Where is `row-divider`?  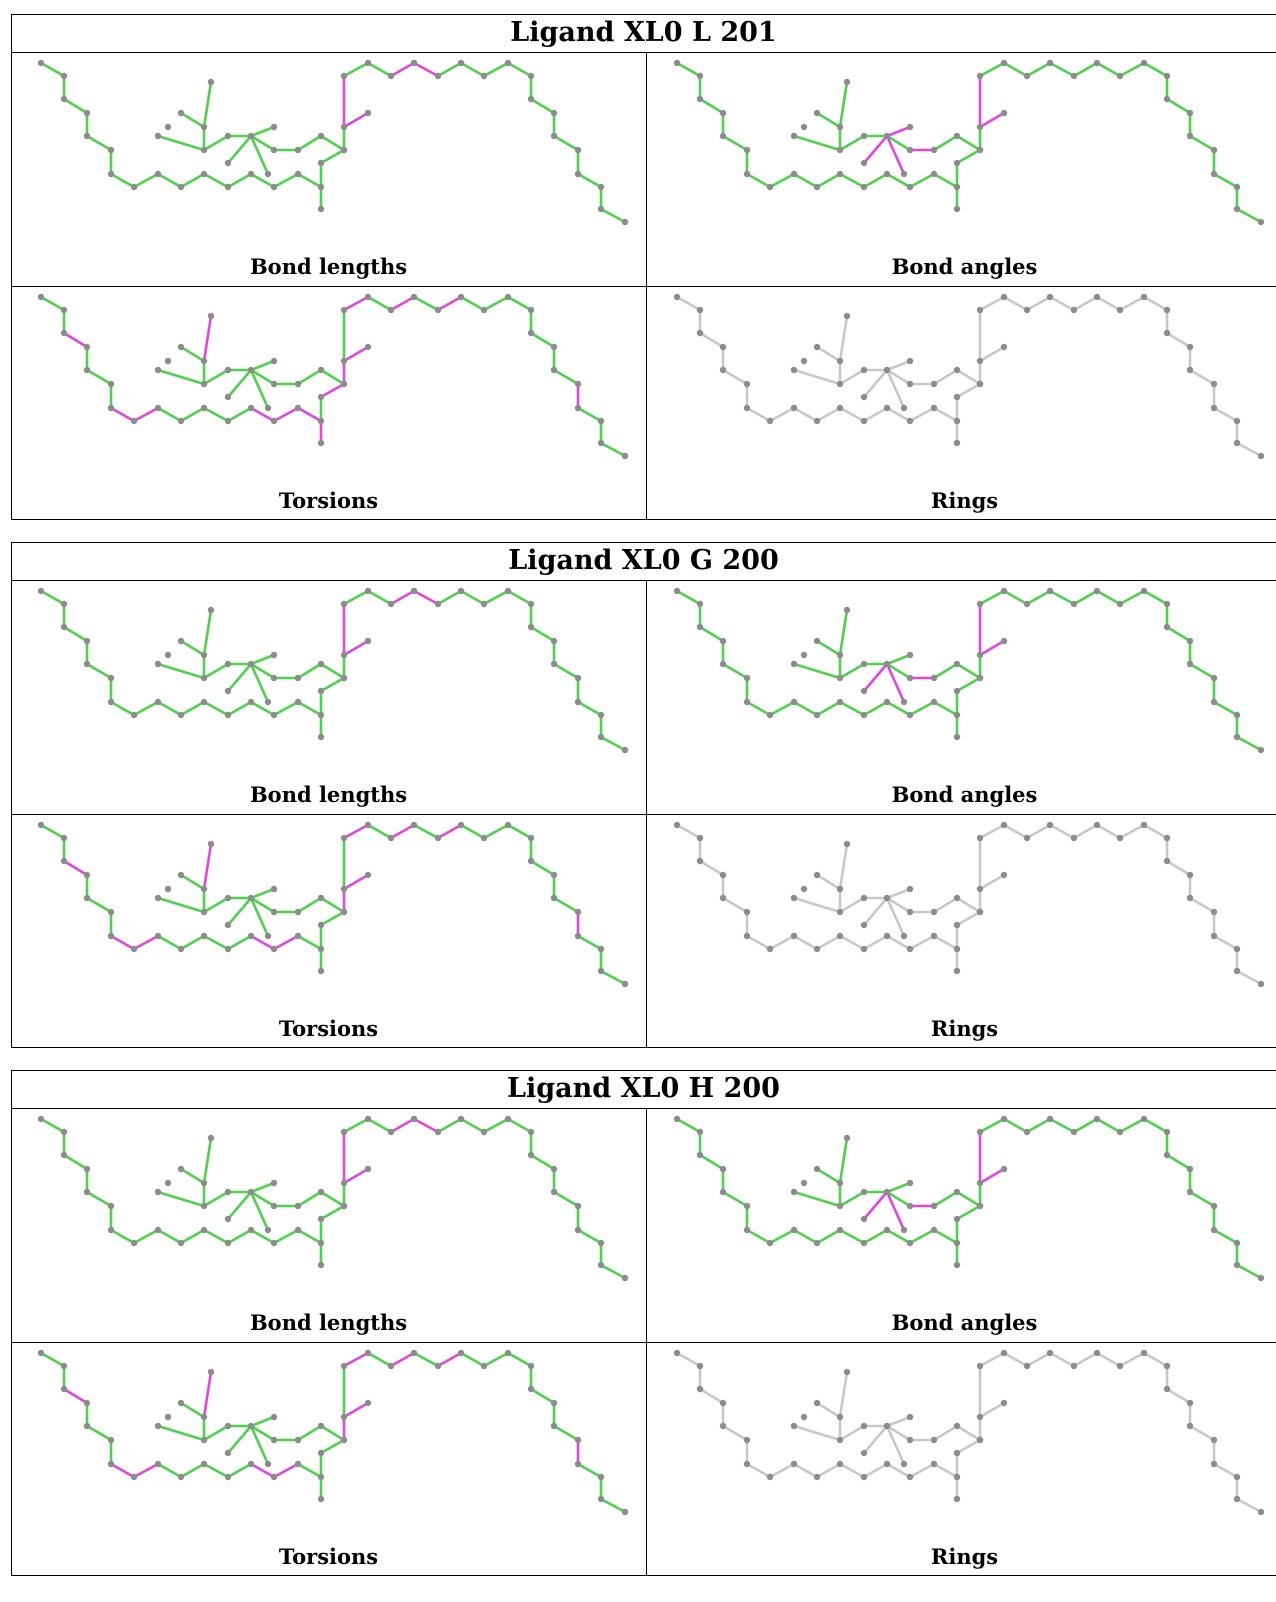
row-divider is located at coordinates (643, 814).